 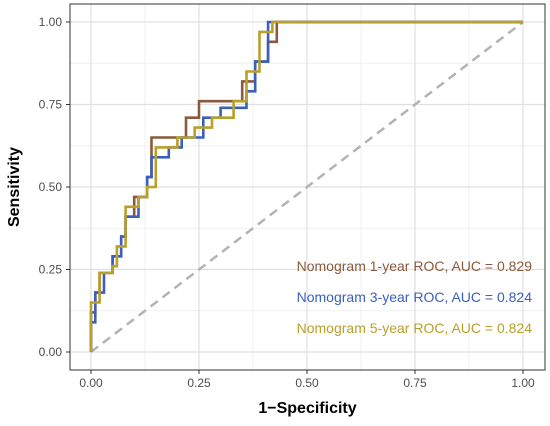 What do you see at coordinates (51, 187) in the screenshot?
I see `y-tick-label: 0.50` at bounding box center [51, 187].